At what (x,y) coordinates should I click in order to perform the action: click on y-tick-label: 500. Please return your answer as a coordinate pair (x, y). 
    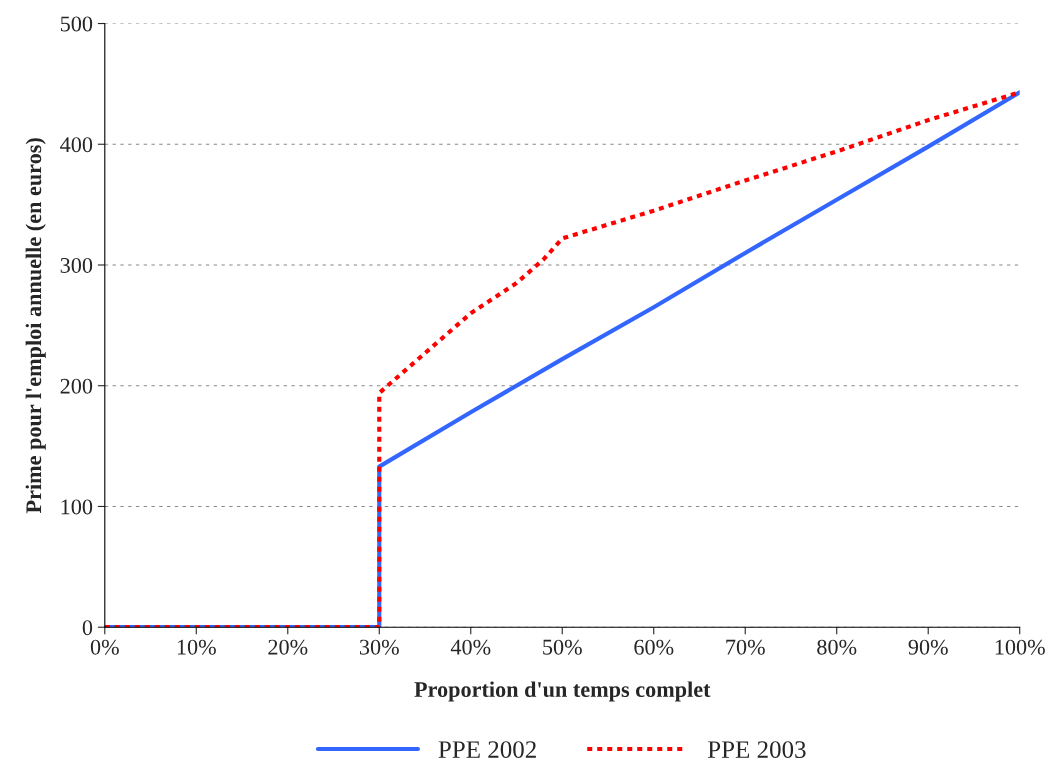
    Looking at the image, I should click on (76, 24).